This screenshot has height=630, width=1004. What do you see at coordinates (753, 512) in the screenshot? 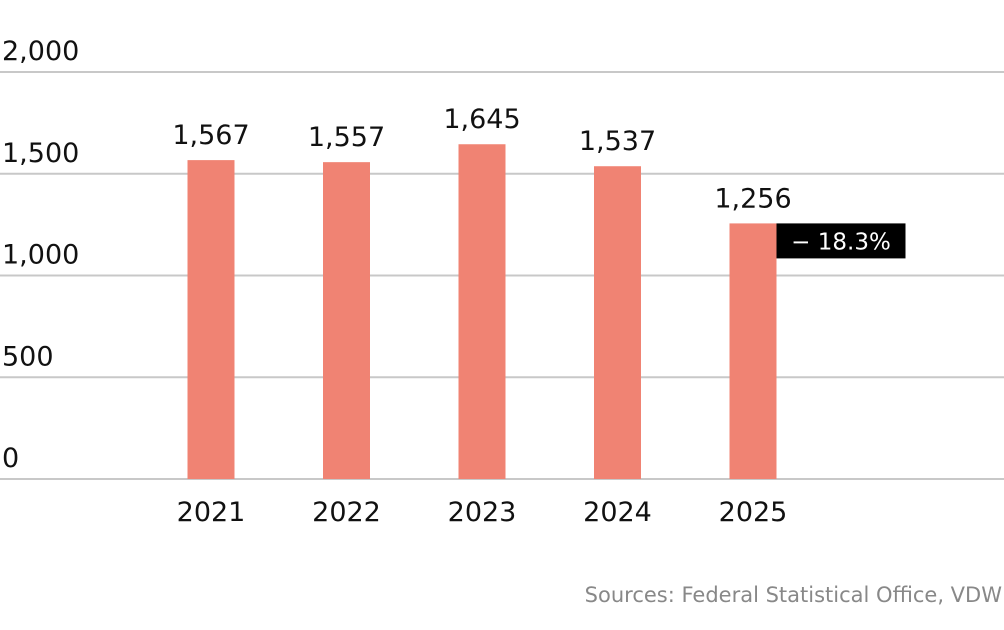
I see `x-tick-label: 2025` at bounding box center [753, 512].